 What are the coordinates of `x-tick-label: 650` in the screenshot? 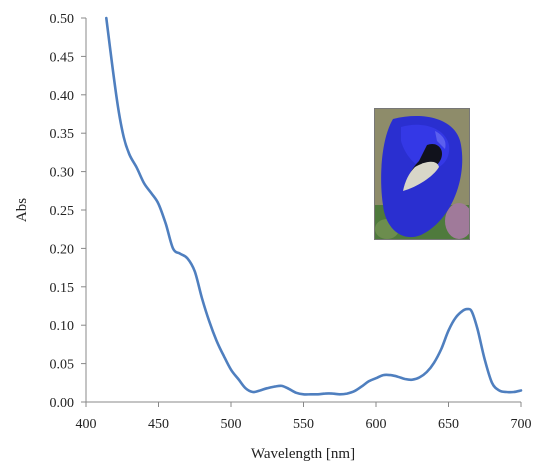 It's located at (448, 424).